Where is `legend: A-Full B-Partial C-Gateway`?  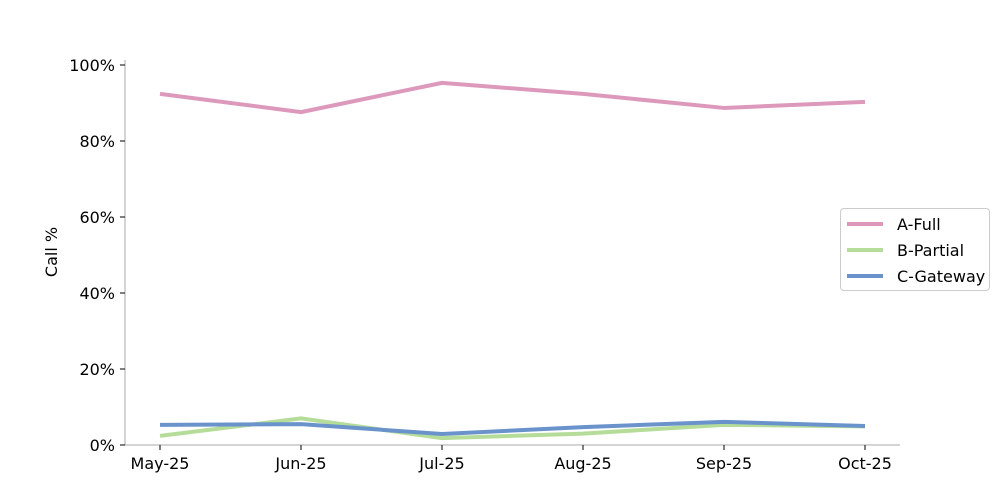
legend: A-Full B-Partial C-Gateway is located at coordinates (915, 249).